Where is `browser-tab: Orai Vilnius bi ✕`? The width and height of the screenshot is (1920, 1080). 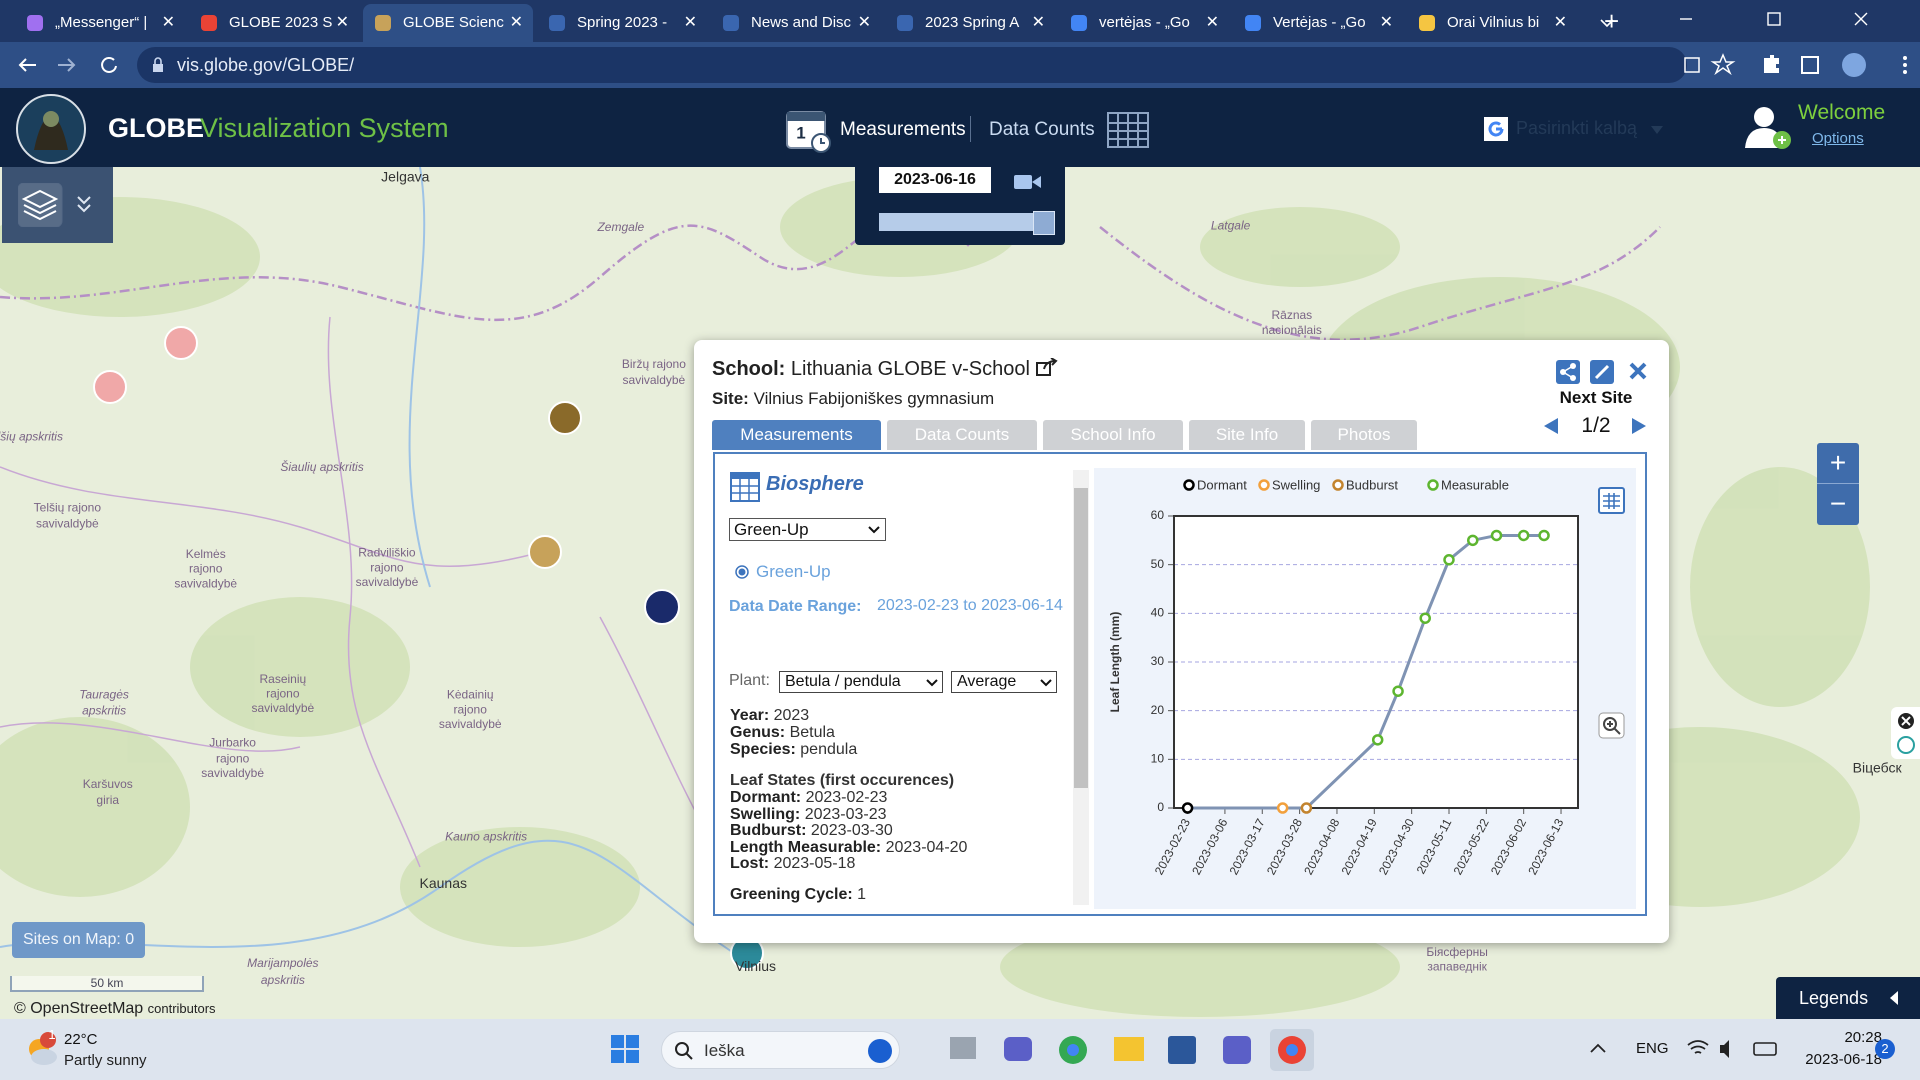
browser-tab: Orai Vilnius bi ✕ is located at coordinates (1492, 23).